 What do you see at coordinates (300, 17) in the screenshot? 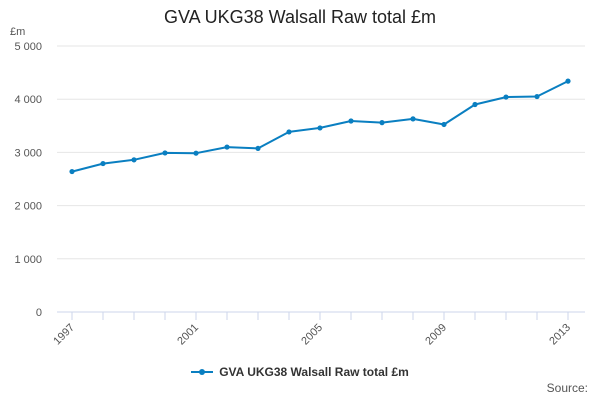
I see `chart-title: GVA UKG38 Walsall Raw total £m` at bounding box center [300, 17].